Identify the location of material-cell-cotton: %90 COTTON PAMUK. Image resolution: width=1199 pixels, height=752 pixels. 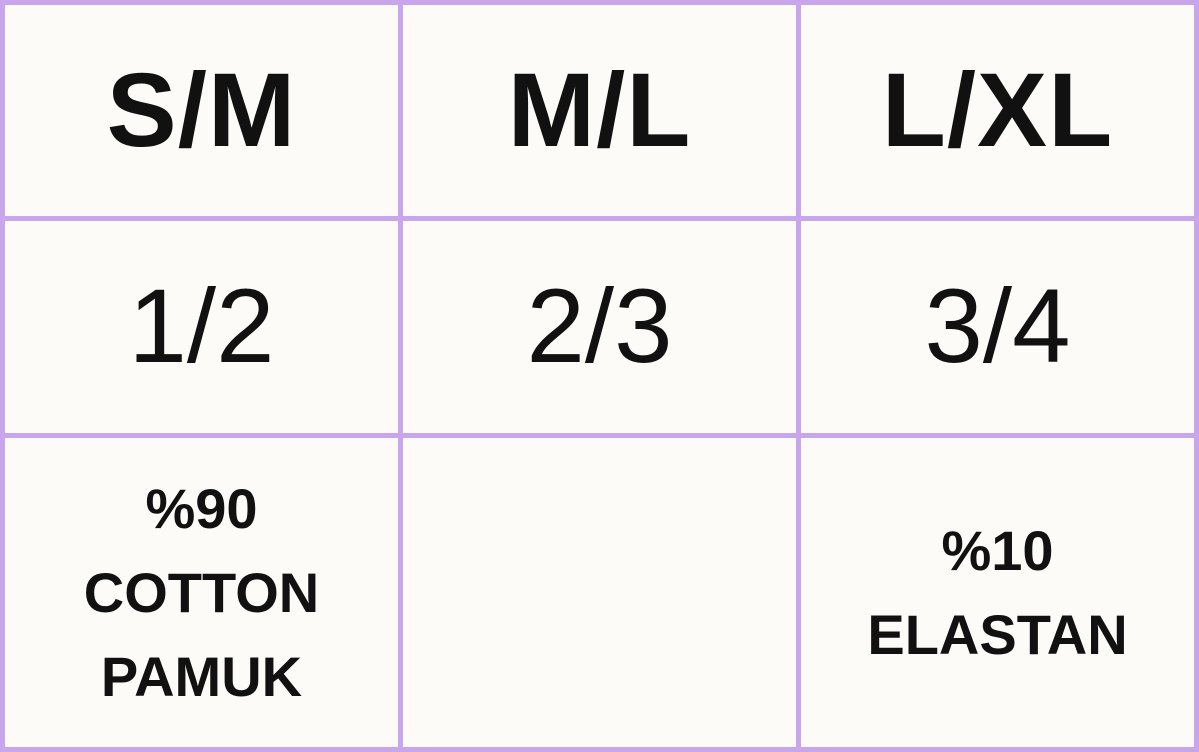
(201, 592).